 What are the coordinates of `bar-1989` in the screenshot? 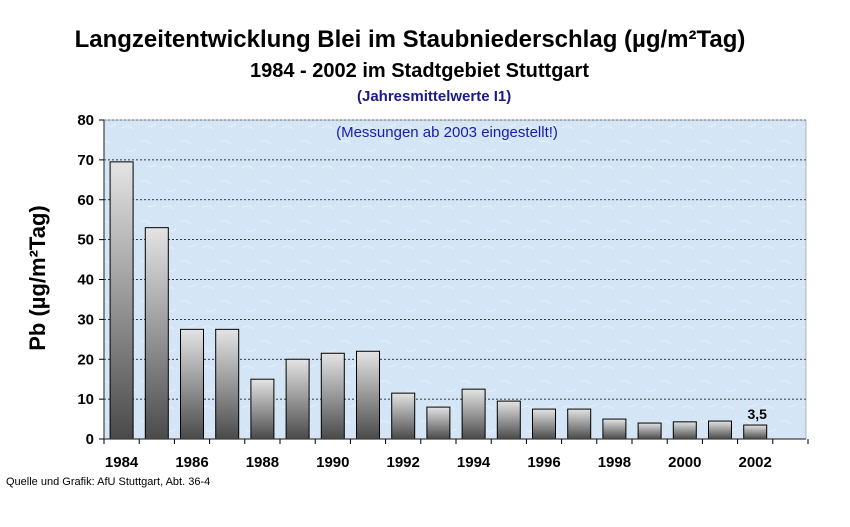 It's located at (297, 399).